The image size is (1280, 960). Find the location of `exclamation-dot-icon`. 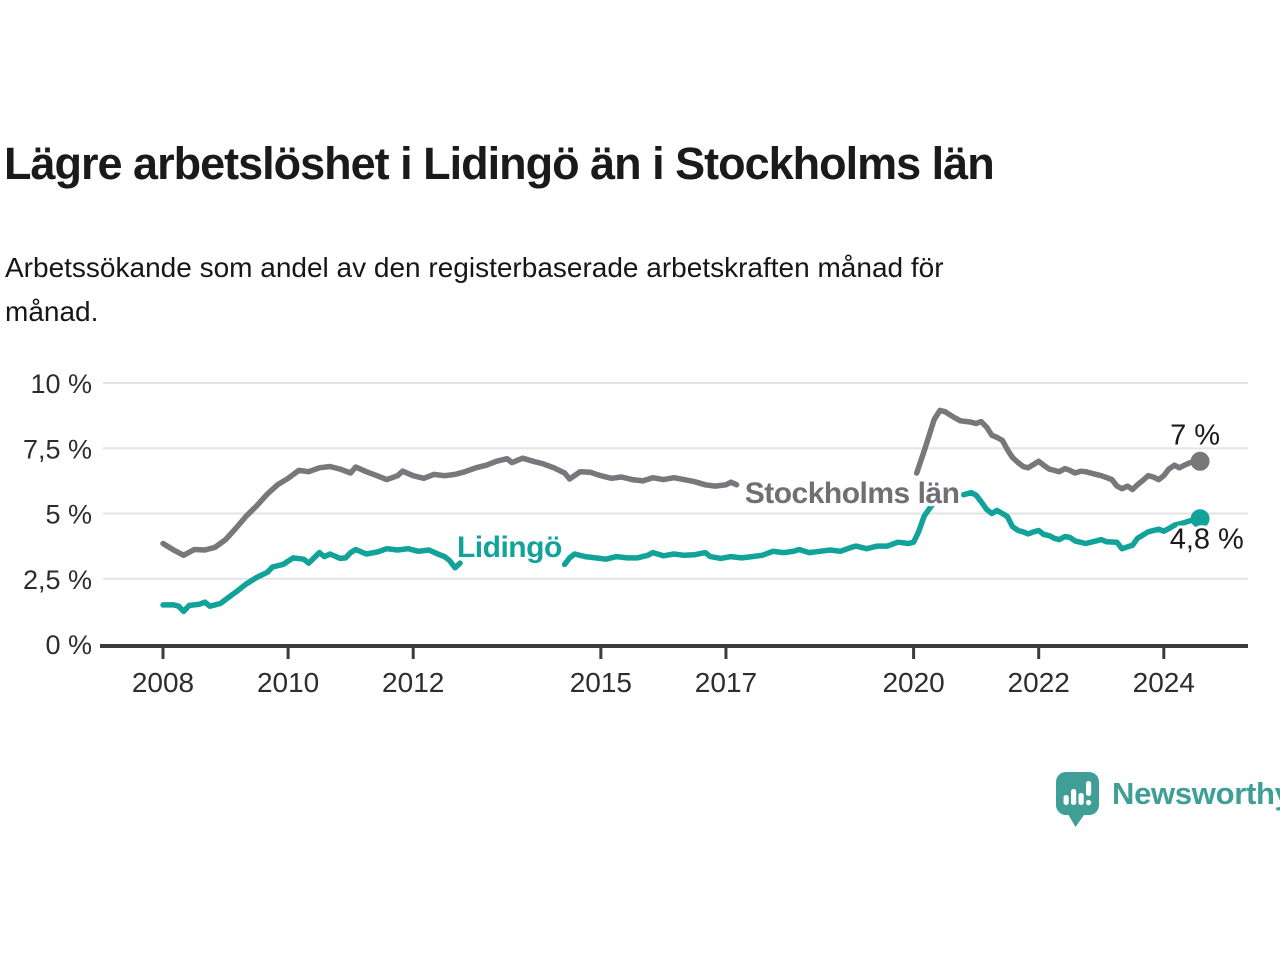

exclamation-dot-icon is located at coordinates (1089, 803).